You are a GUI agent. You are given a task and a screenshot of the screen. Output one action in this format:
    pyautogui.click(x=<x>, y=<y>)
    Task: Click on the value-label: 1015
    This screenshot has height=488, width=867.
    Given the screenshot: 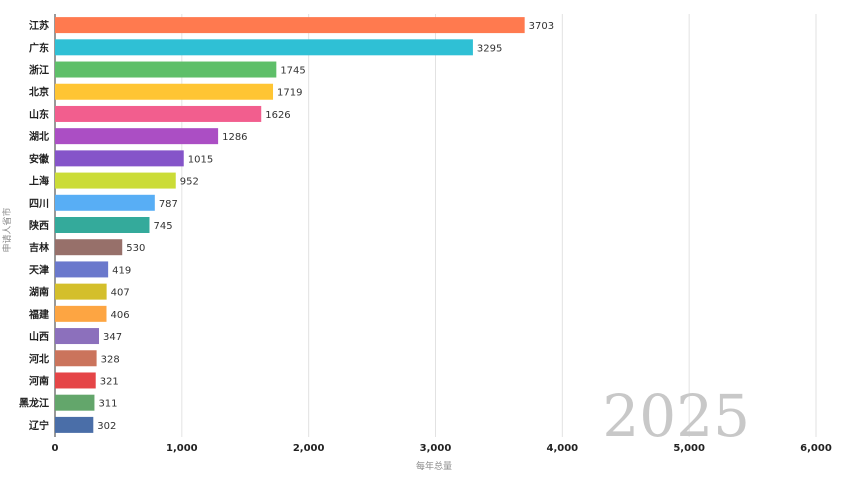 What is the action you would take?
    pyautogui.click(x=200, y=159)
    